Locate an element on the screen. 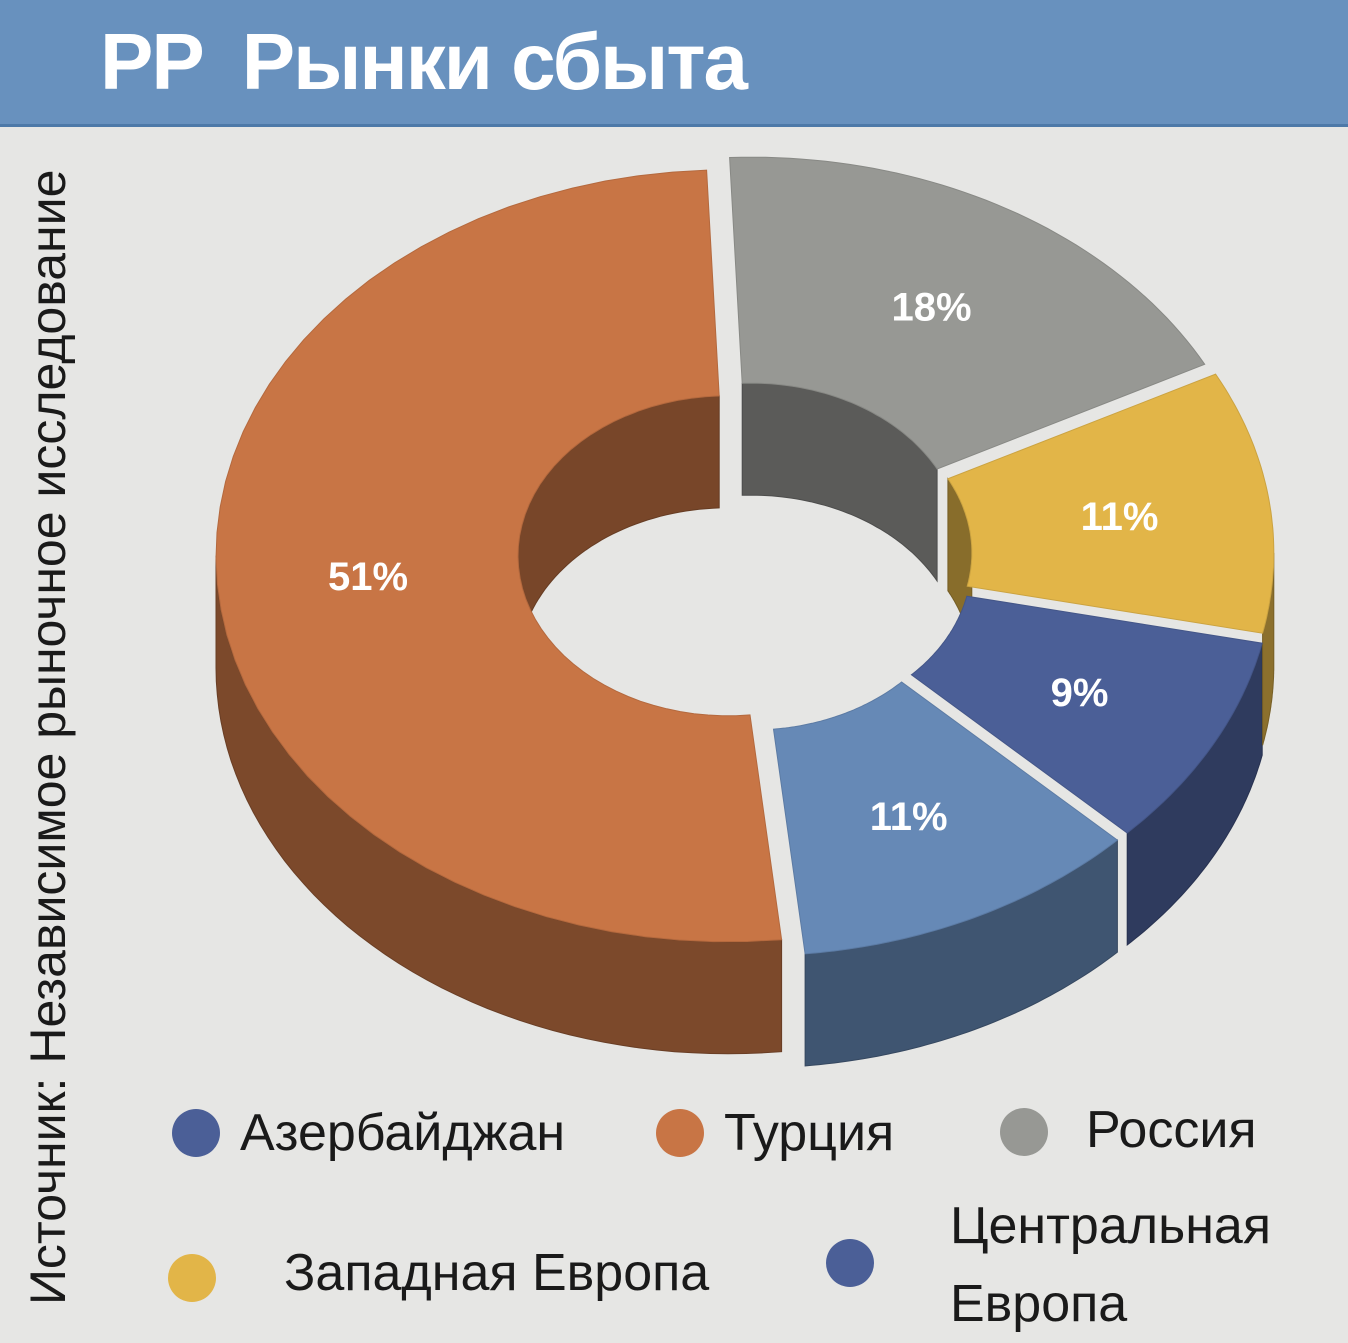 The height and width of the screenshot is (1343, 1348). slice-label: 9% is located at coordinates (1080, 693).